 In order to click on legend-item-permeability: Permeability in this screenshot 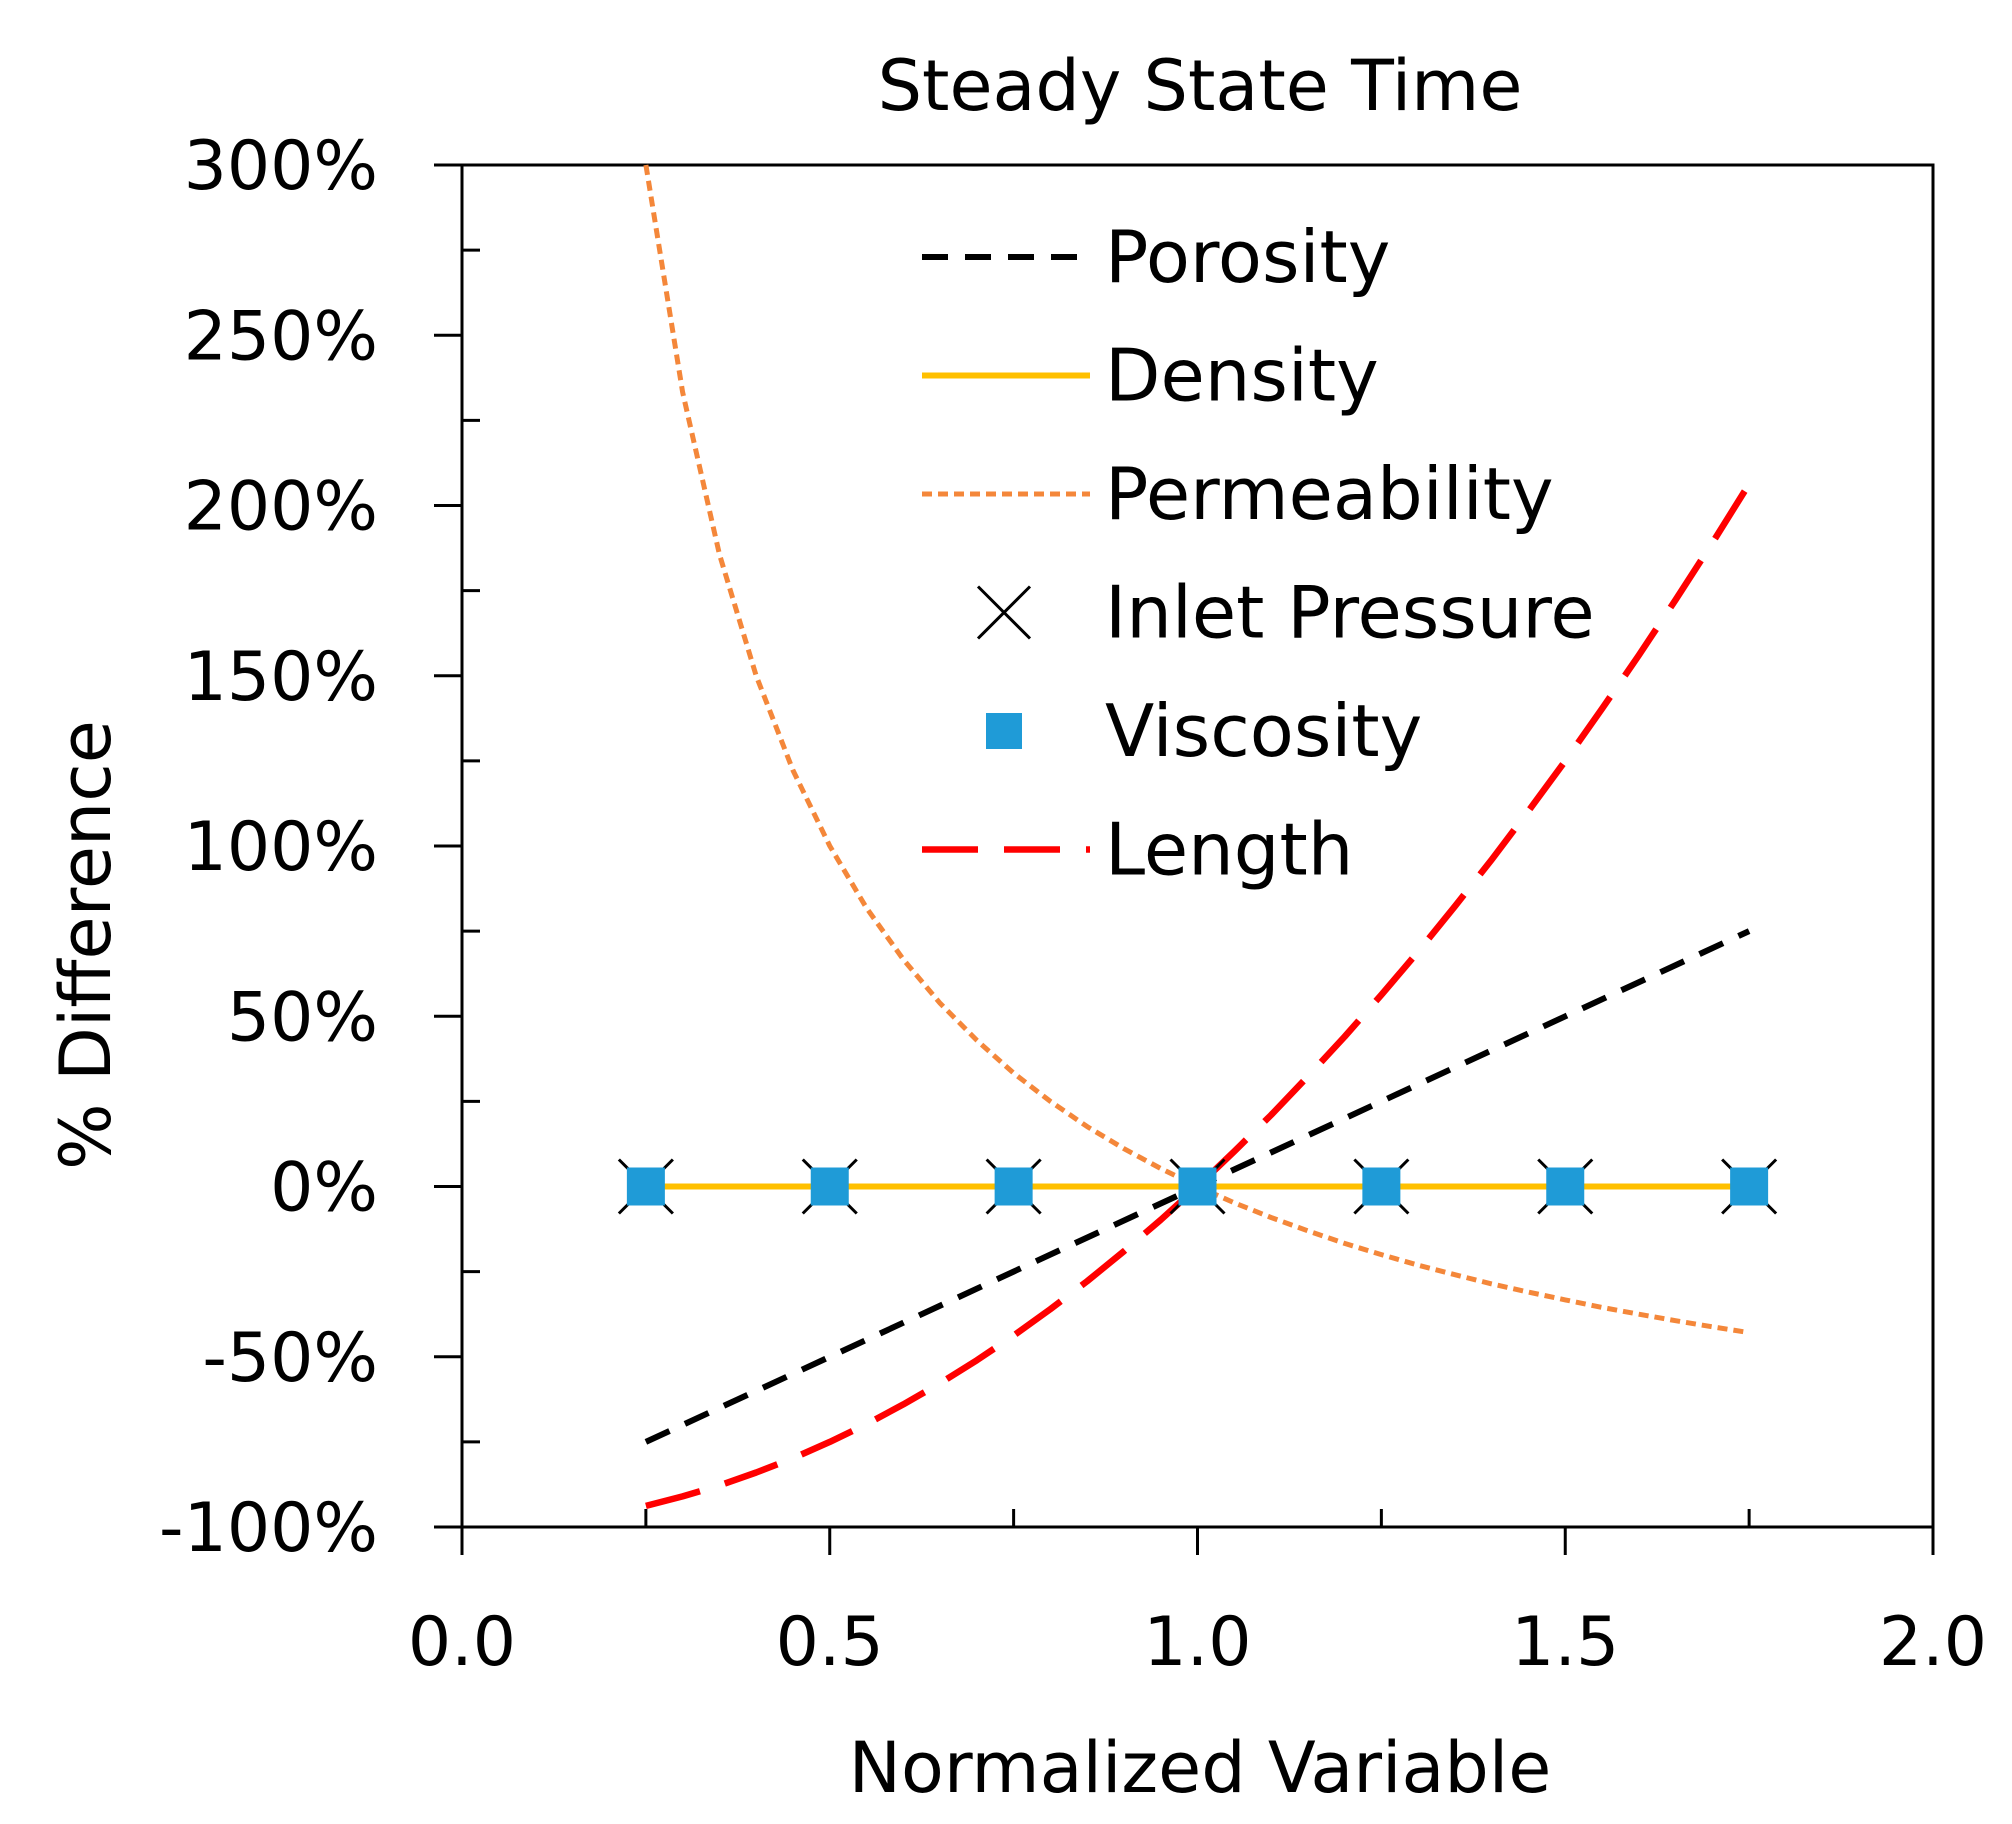, I will do `click(1238, 494)`.